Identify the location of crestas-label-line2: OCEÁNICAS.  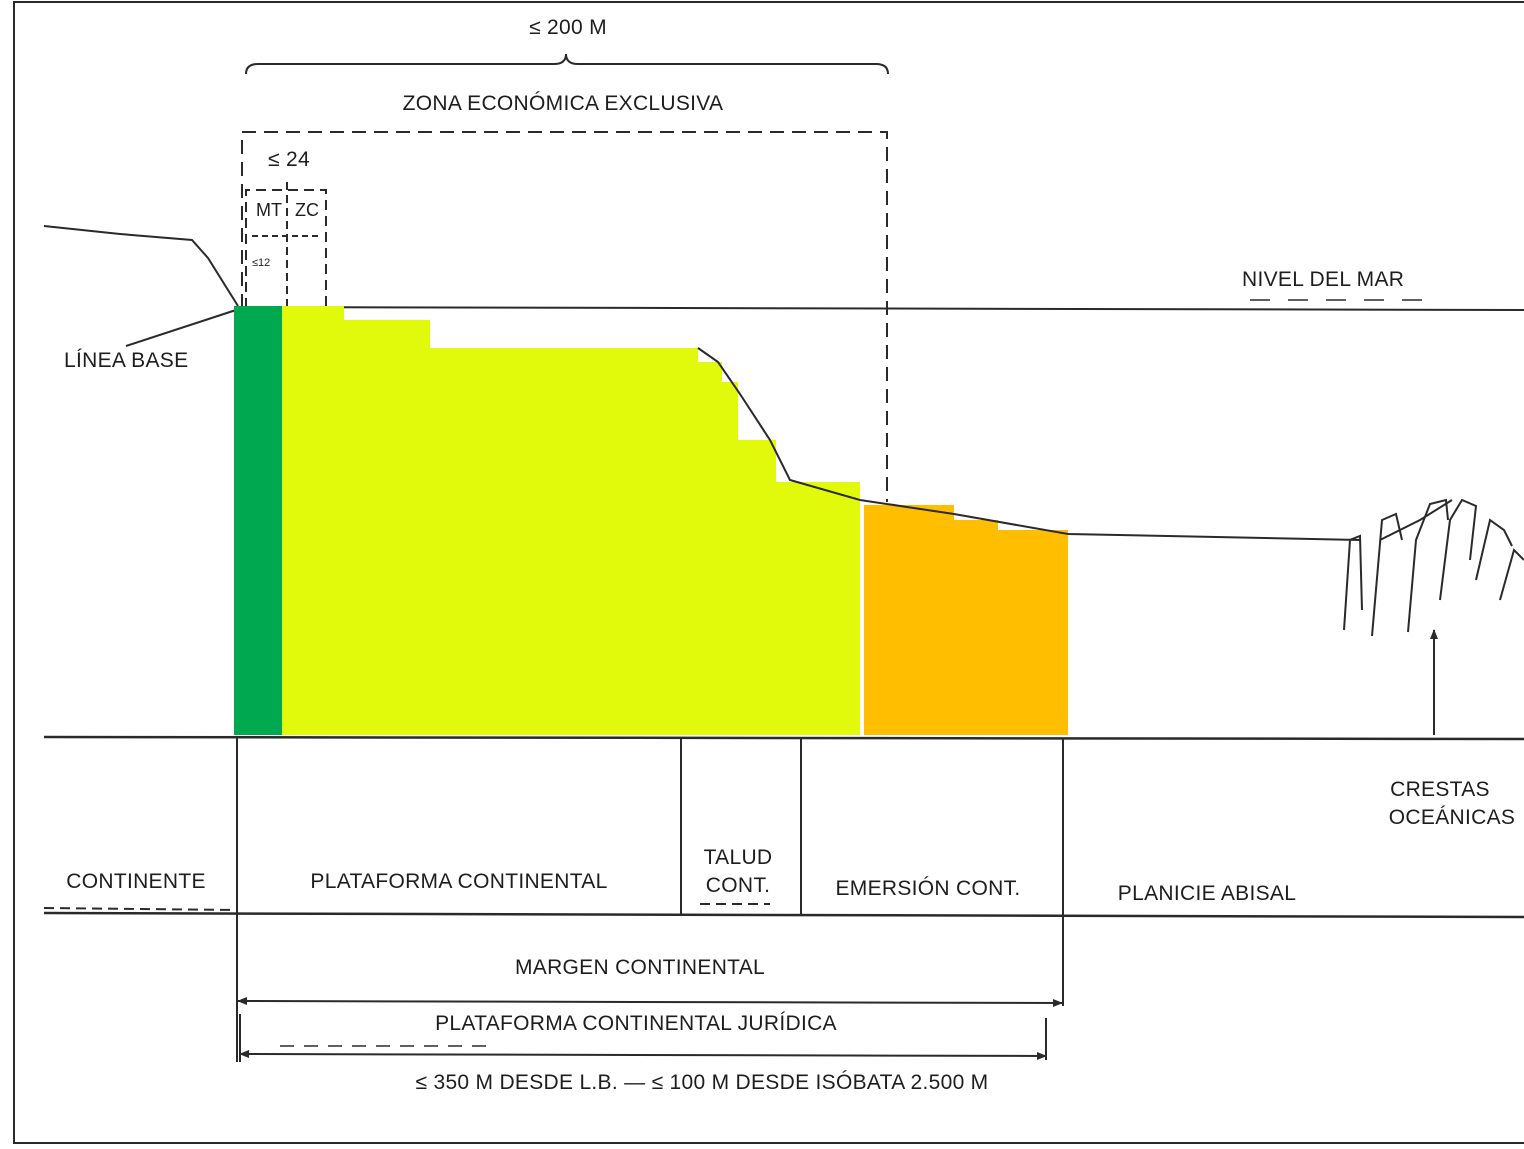
(1452, 817).